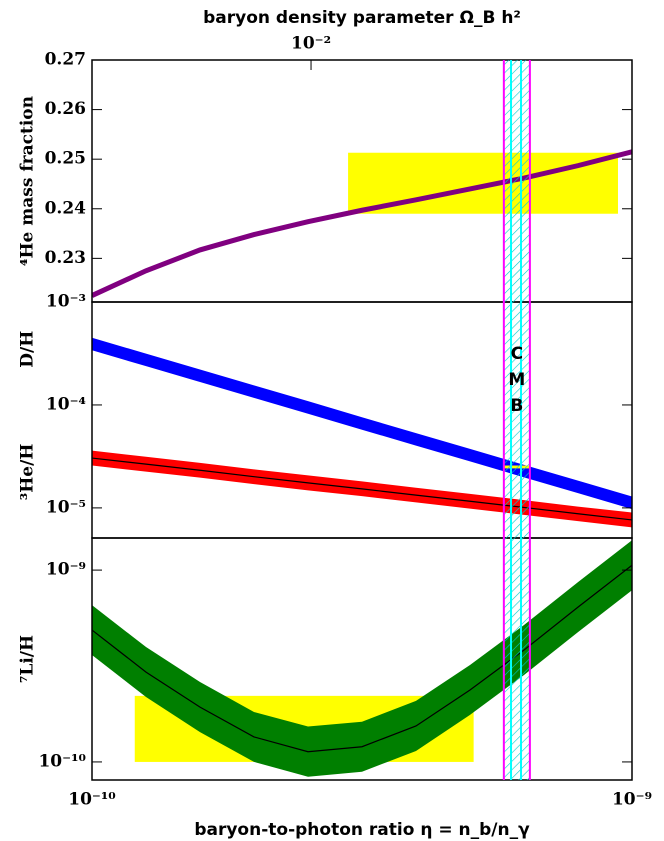 The image size is (664, 841). I want to click on y-tick-label: 10⁻⁹, so click(66, 570).